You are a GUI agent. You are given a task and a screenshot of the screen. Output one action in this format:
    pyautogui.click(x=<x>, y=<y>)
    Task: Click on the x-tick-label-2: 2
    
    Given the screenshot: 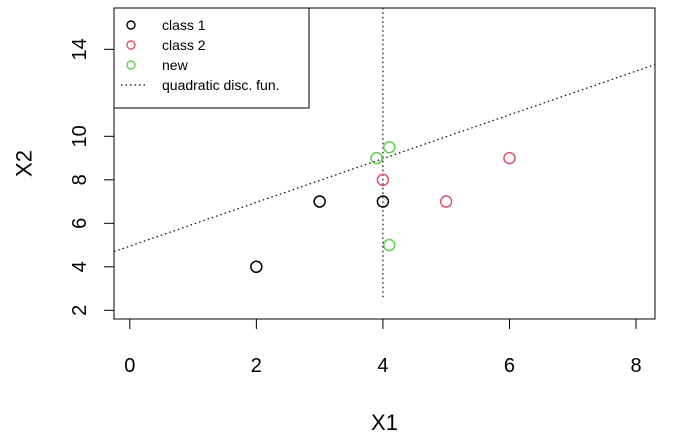 What is the action you would take?
    pyautogui.click(x=256, y=366)
    